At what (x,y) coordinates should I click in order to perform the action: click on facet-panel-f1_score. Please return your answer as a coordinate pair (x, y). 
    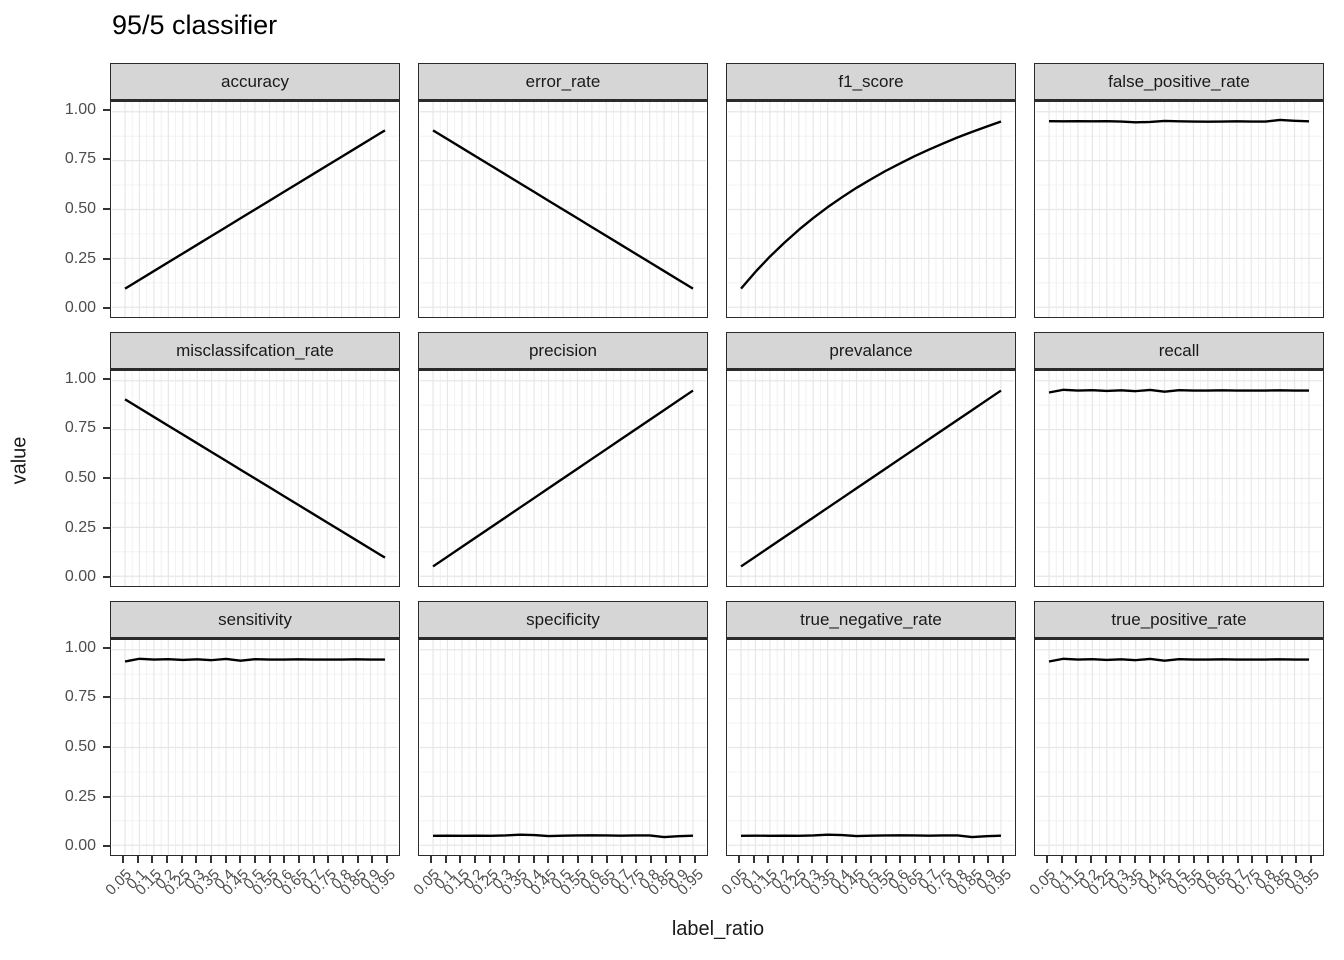
    Looking at the image, I should click on (871, 209).